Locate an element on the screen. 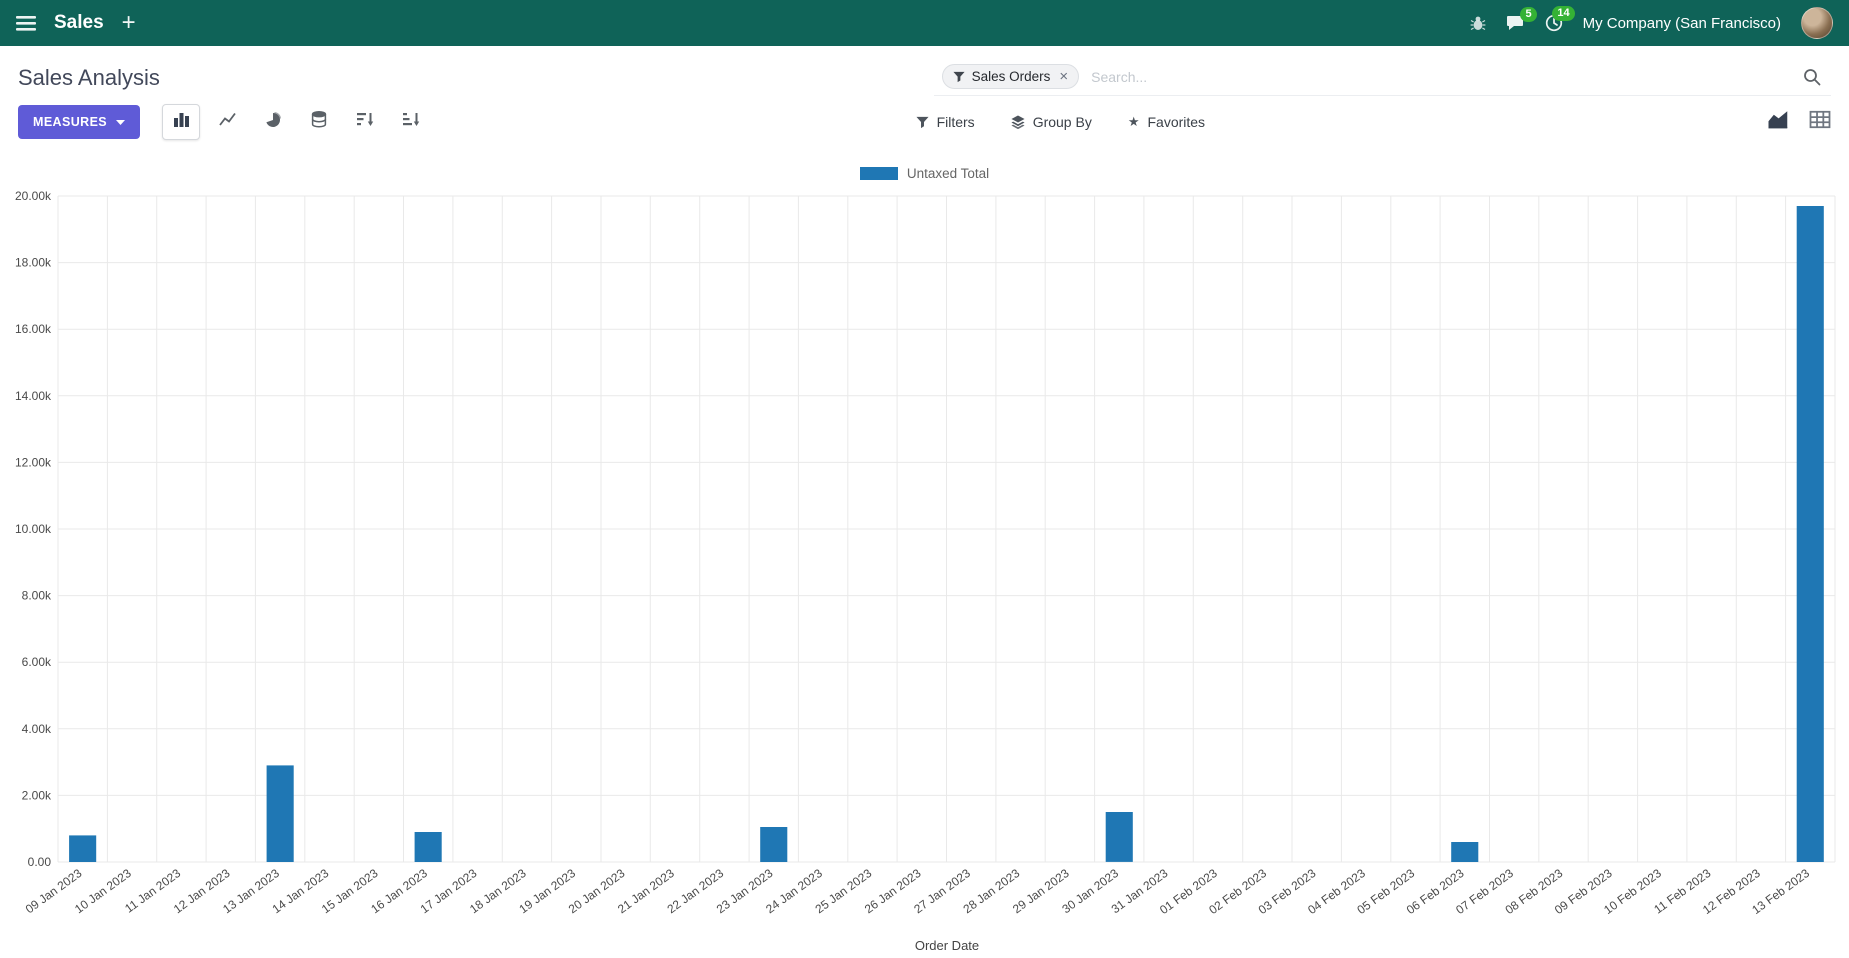 The width and height of the screenshot is (1849, 958). pivot-view-grid-icon is located at coordinates (1820, 122).